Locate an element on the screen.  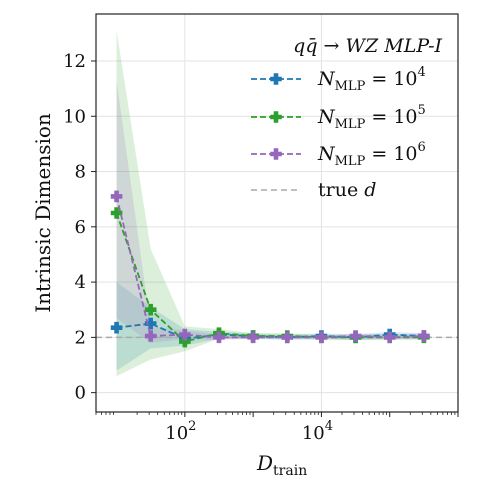
y-axis-label: Intrinsic Dimension is located at coordinates (43, 213).